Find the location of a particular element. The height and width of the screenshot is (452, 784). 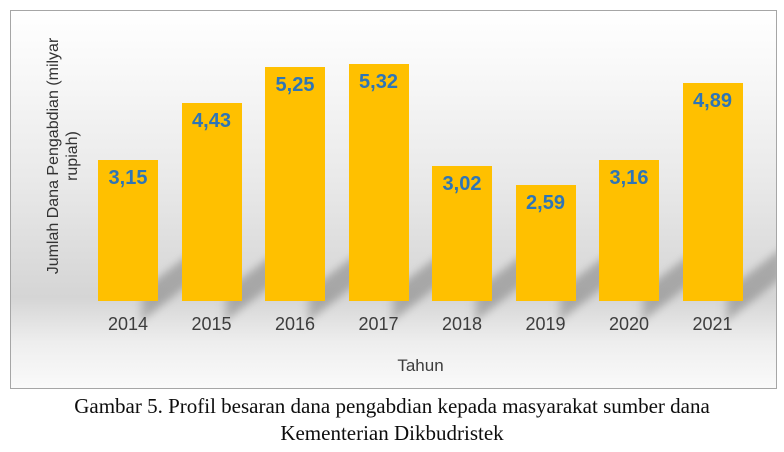

bar-value-label: 3,16 is located at coordinates (629, 178).